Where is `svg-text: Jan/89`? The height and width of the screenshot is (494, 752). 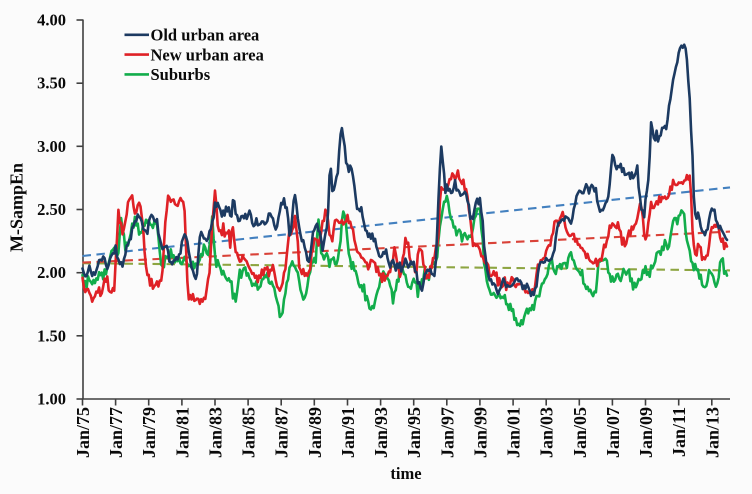 svg-text: Jan/89 is located at coordinates (315, 432).